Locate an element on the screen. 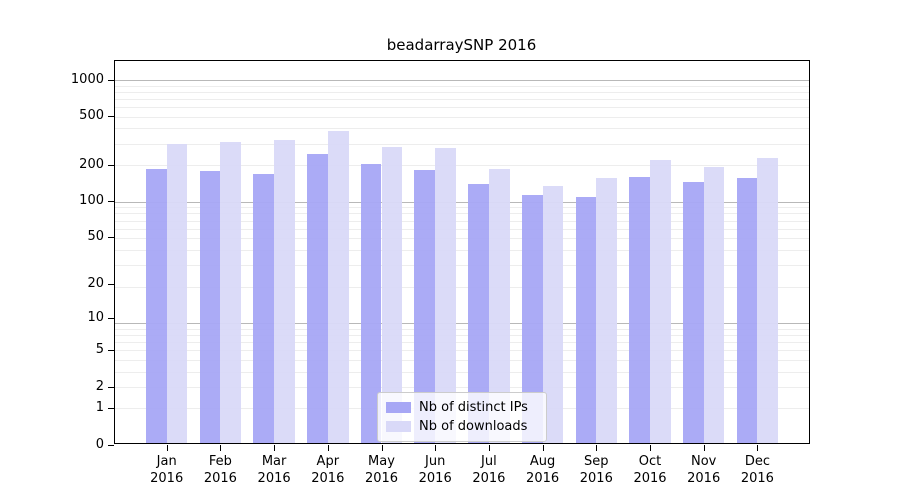  chart-title: beadarraySNP 2016 is located at coordinates (461, 45).